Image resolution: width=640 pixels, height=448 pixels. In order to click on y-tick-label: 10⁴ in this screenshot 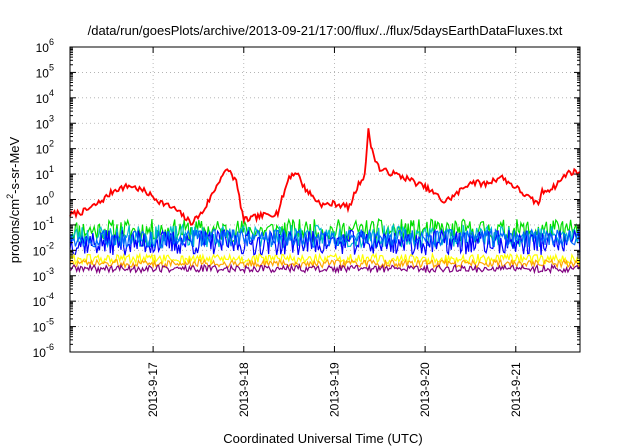, I will do `click(45, 97)`.